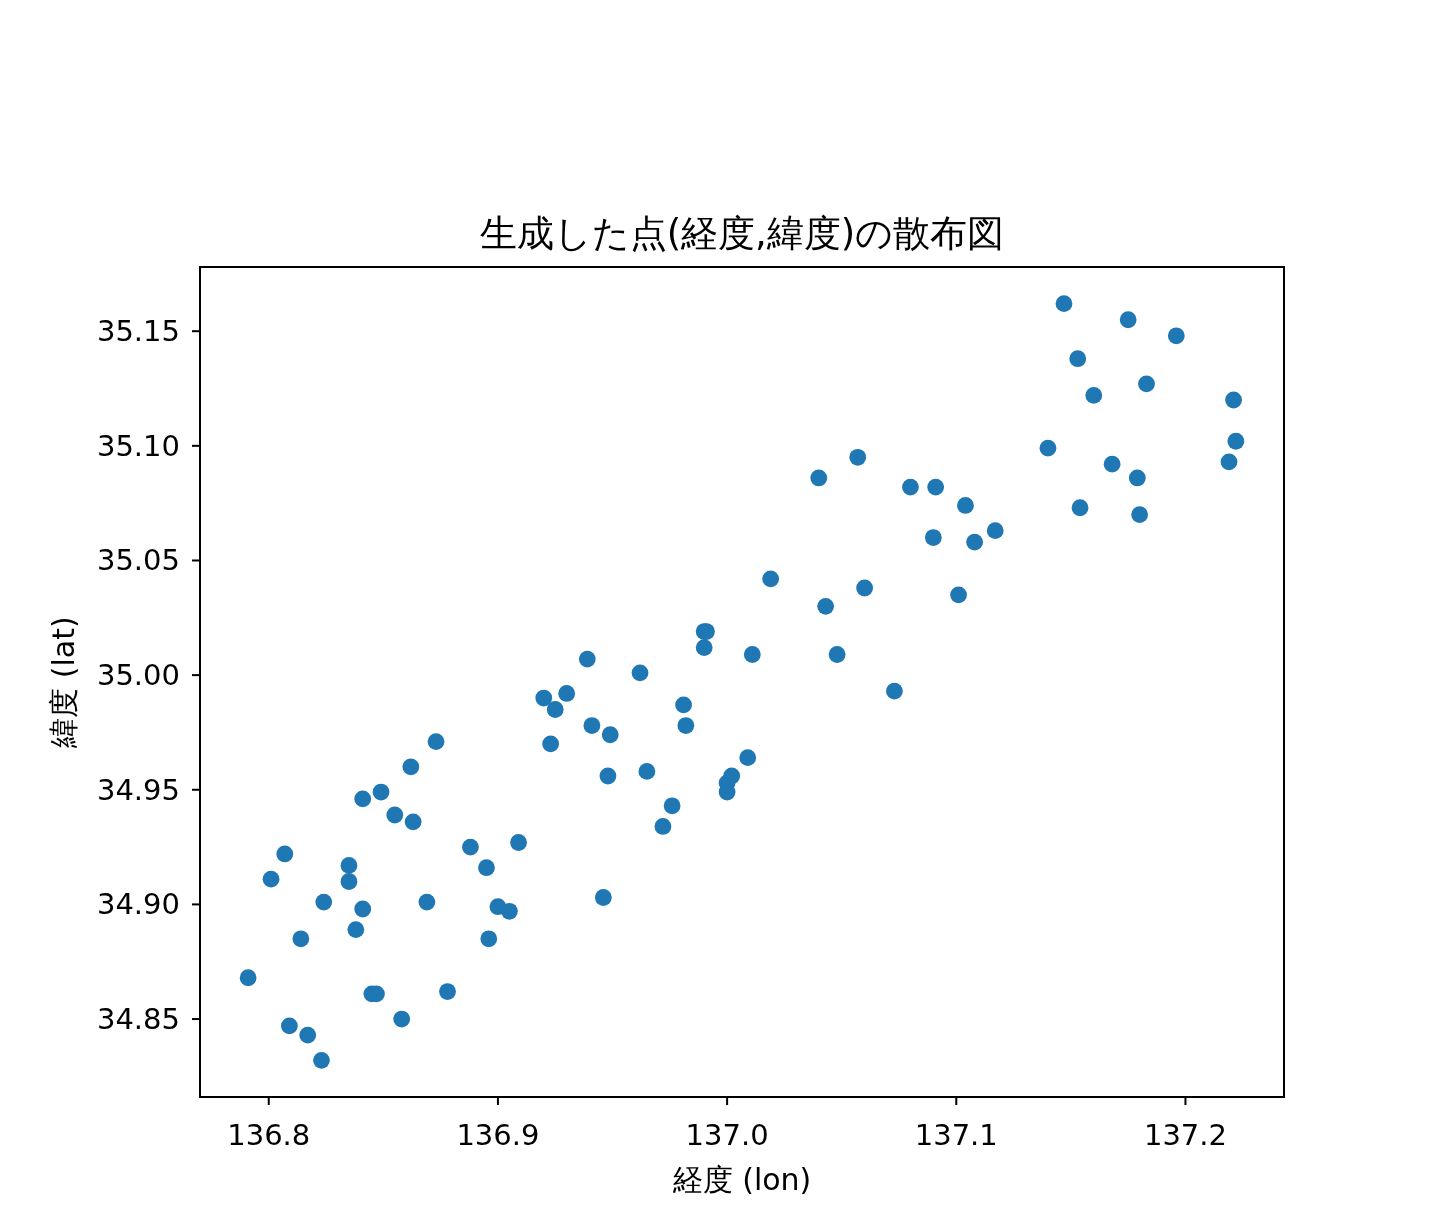 Image resolution: width=1441 pixels, height=1216 pixels. What do you see at coordinates (63, 682) in the screenshot?
I see `y-axis-title: 緯度 (lat)` at bounding box center [63, 682].